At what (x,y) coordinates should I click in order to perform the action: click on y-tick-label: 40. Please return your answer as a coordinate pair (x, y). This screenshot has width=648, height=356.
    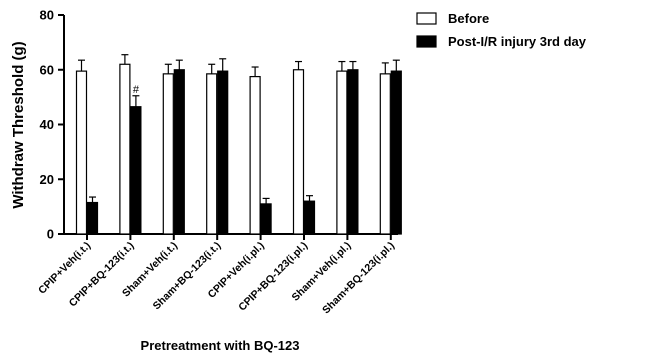
    Looking at the image, I should click on (47, 124).